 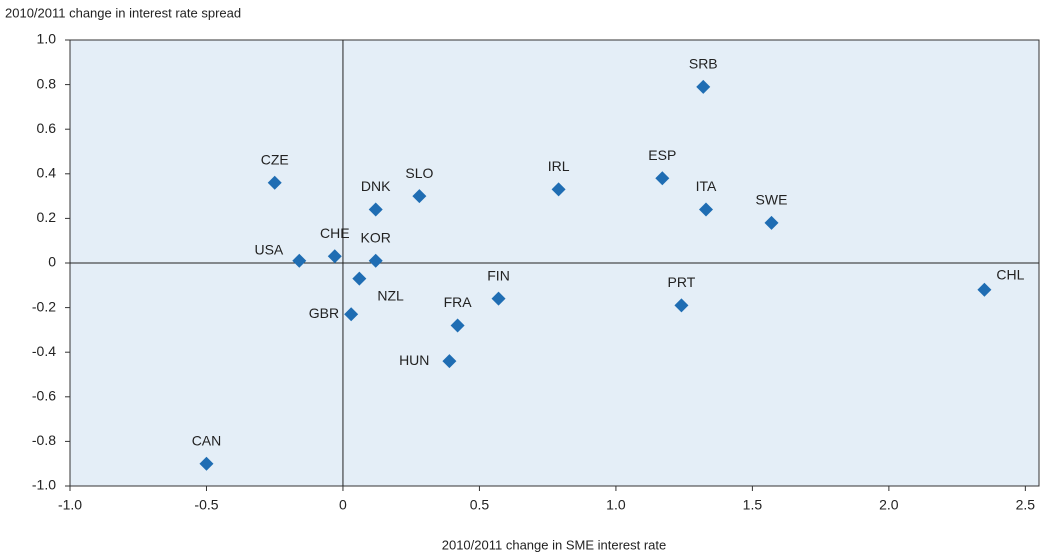 I want to click on x-tick-label: 0, so click(x=343, y=505).